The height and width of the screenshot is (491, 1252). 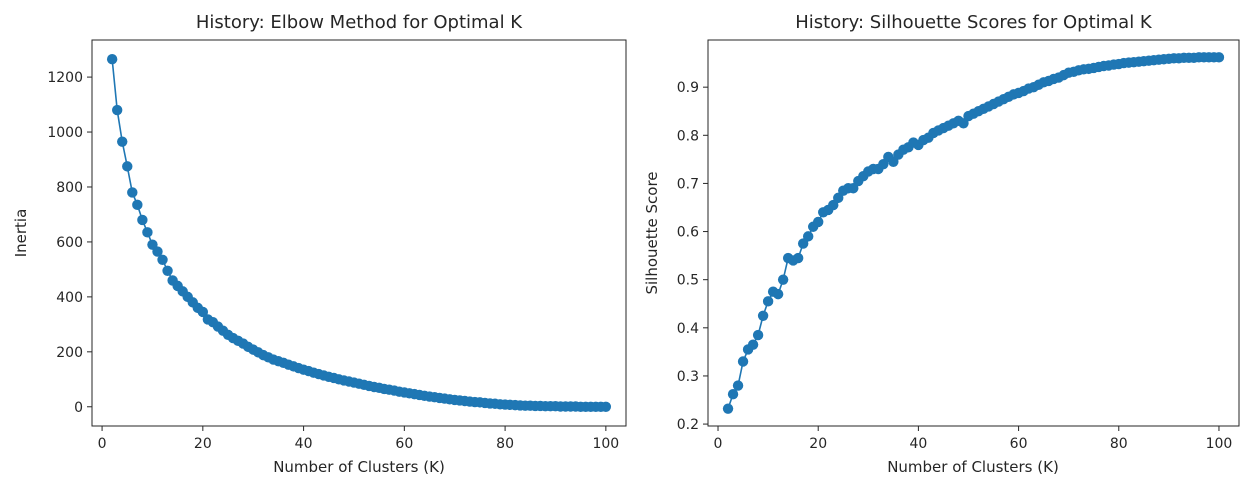 I want to click on chart-title: History: Elbow Method for Optimal K, so click(x=359, y=22).